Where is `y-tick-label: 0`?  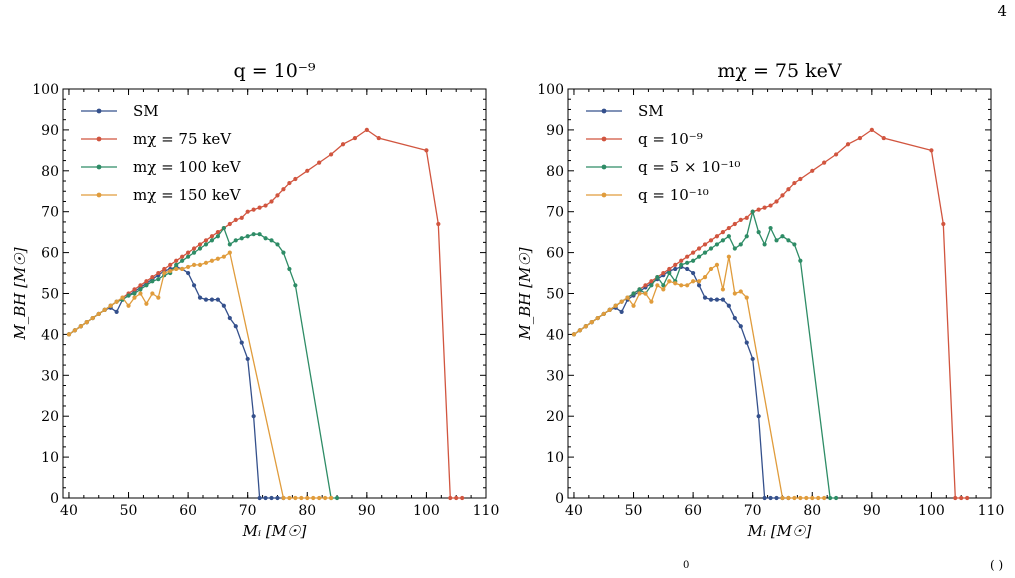 y-tick-label: 0 is located at coordinates (54, 499).